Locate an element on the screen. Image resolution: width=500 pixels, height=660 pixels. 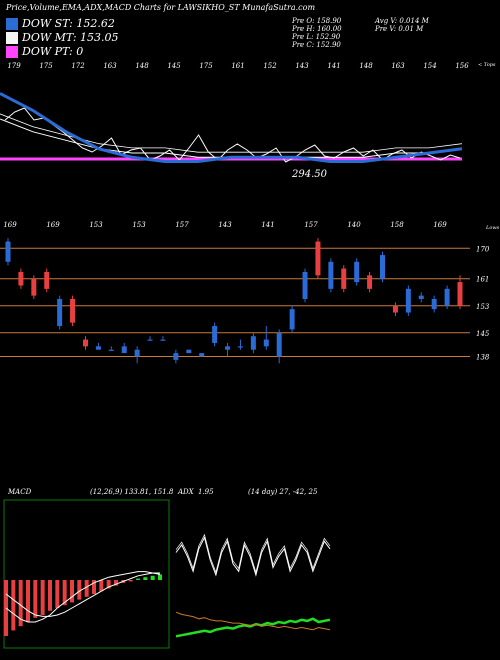
price-top-label: 143 is located at coordinates (302, 66).